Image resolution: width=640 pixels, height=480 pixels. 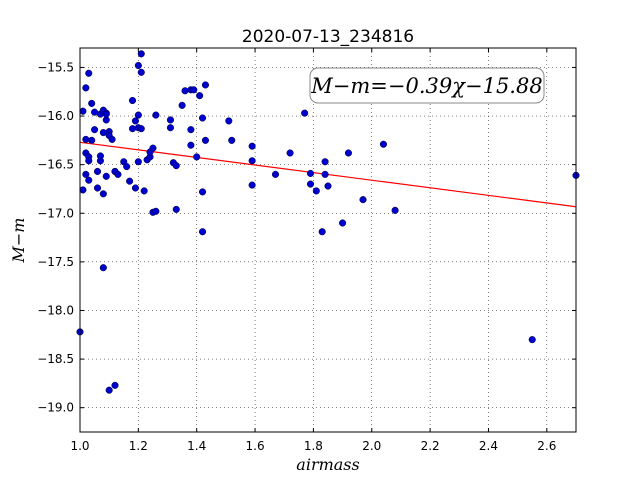 I want to click on chart-title: 2020-07-13_234816, so click(x=328, y=37).